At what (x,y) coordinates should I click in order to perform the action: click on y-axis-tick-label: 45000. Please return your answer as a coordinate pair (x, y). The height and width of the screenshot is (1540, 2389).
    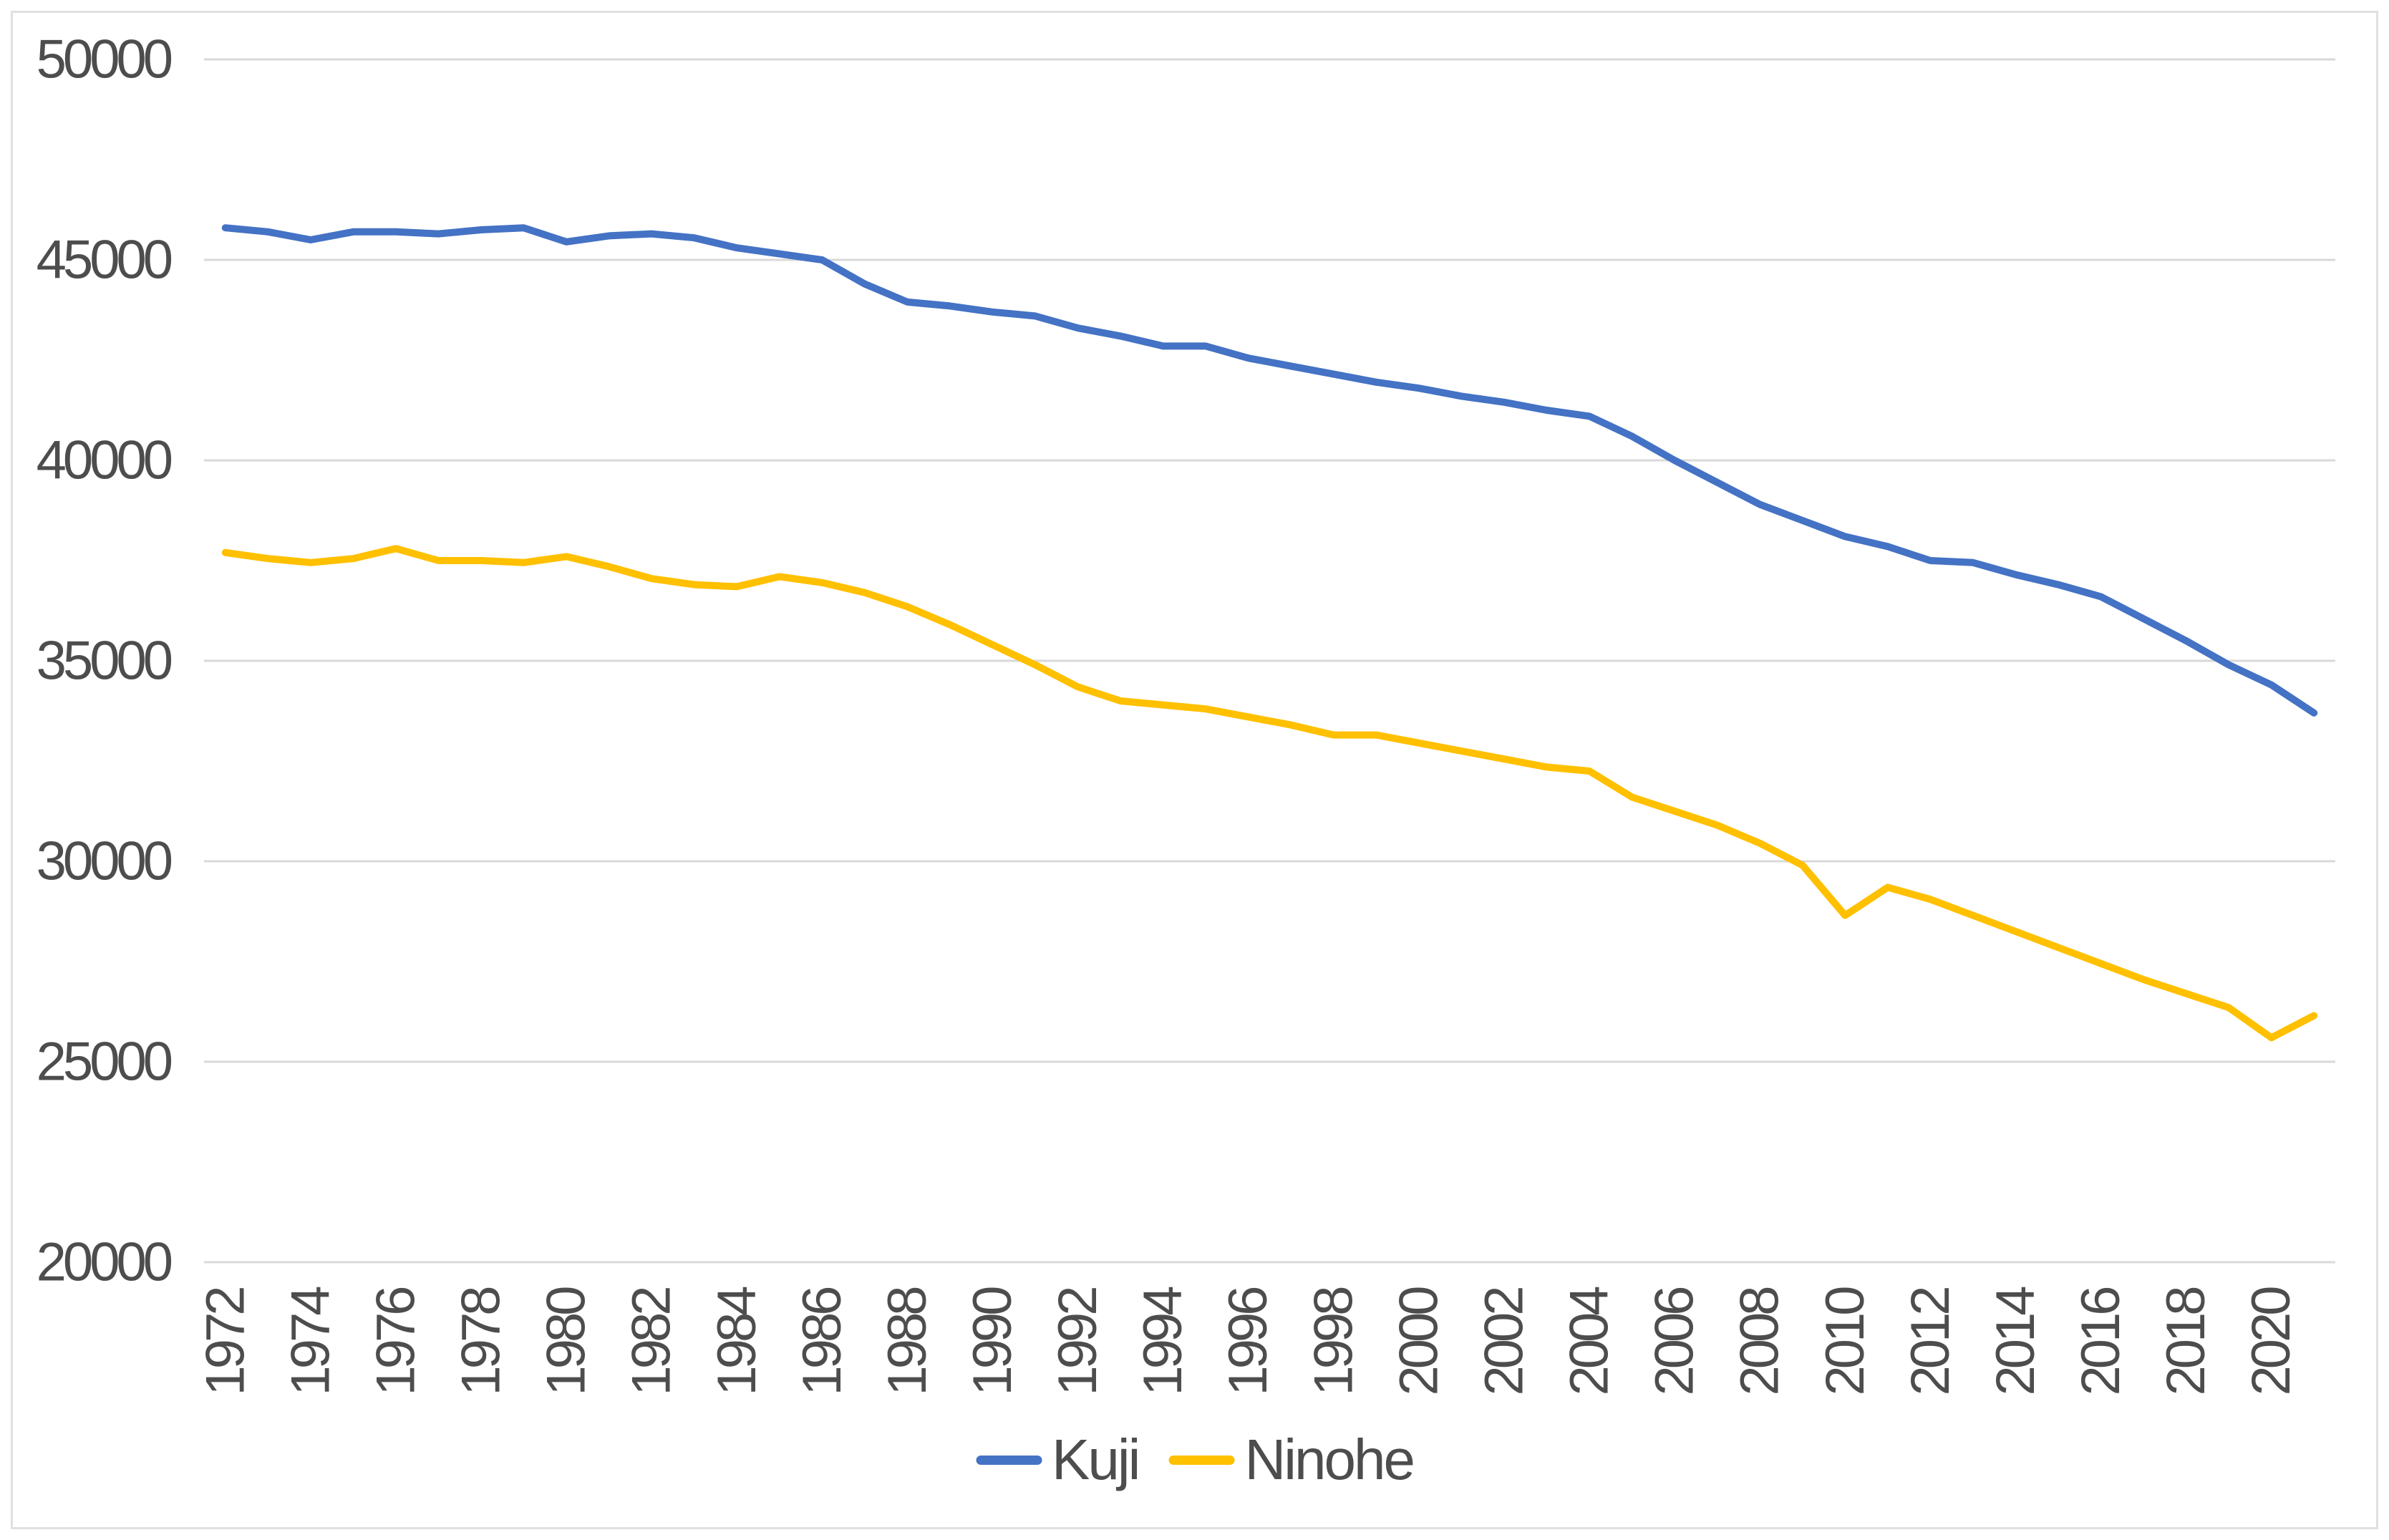
    Looking at the image, I should click on (104, 260).